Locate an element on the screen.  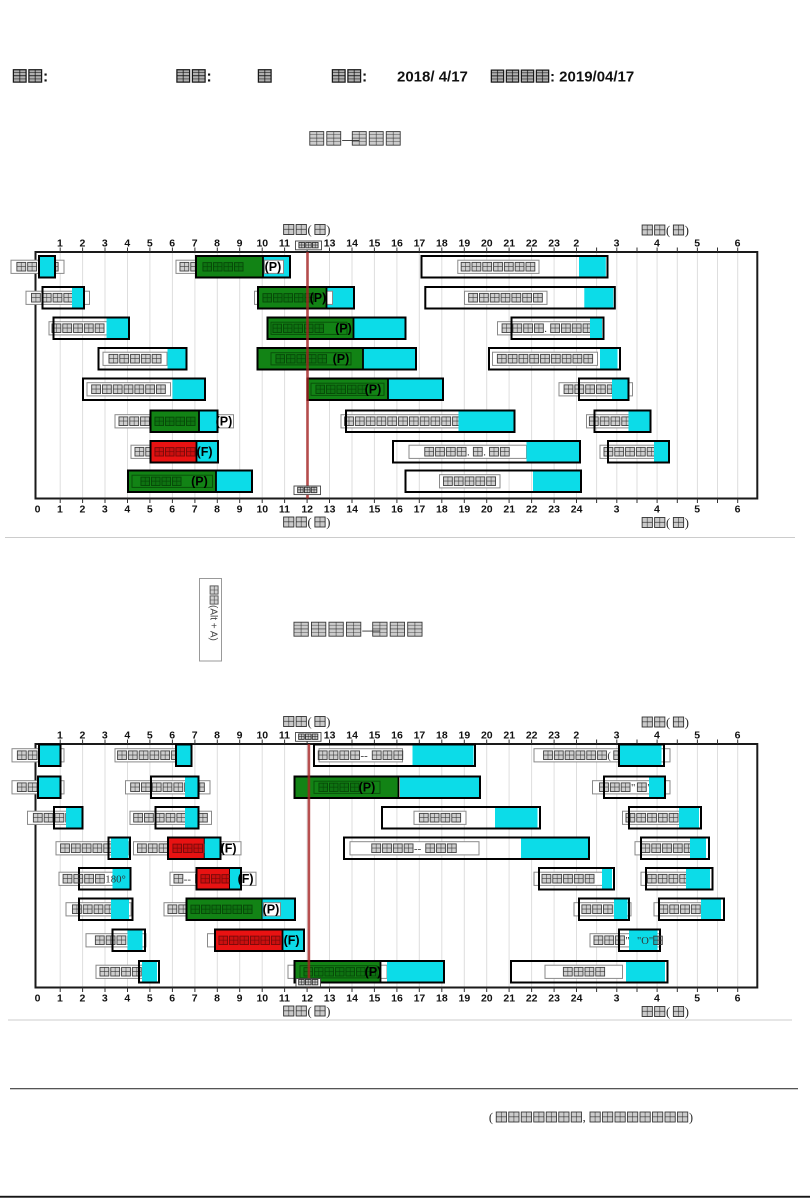
svg-text: (Alt + A) is located at coordinates (213, 623).